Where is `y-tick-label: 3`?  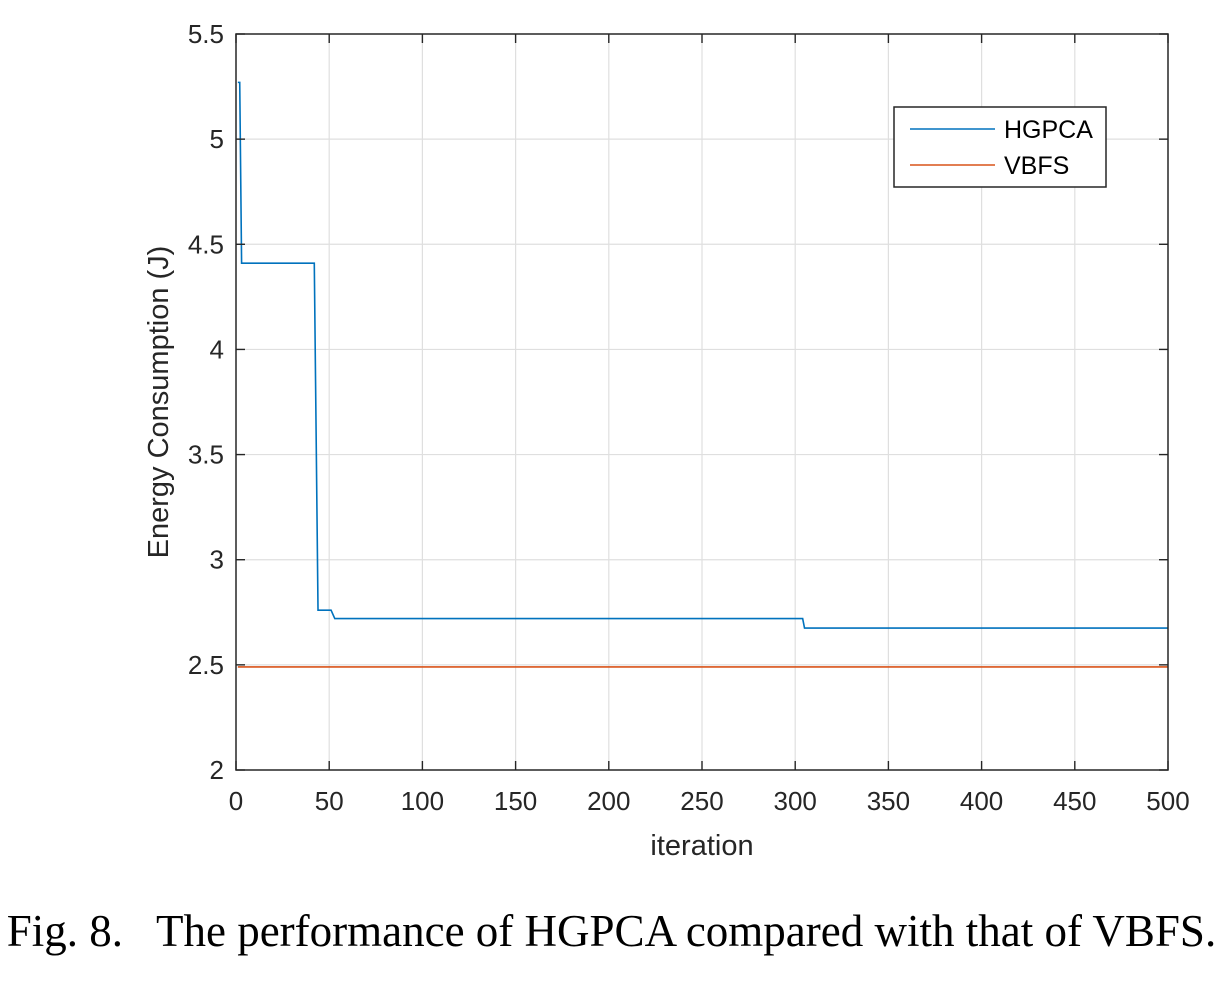 y-tick-label: 3 is located at coordinates (217, 560).